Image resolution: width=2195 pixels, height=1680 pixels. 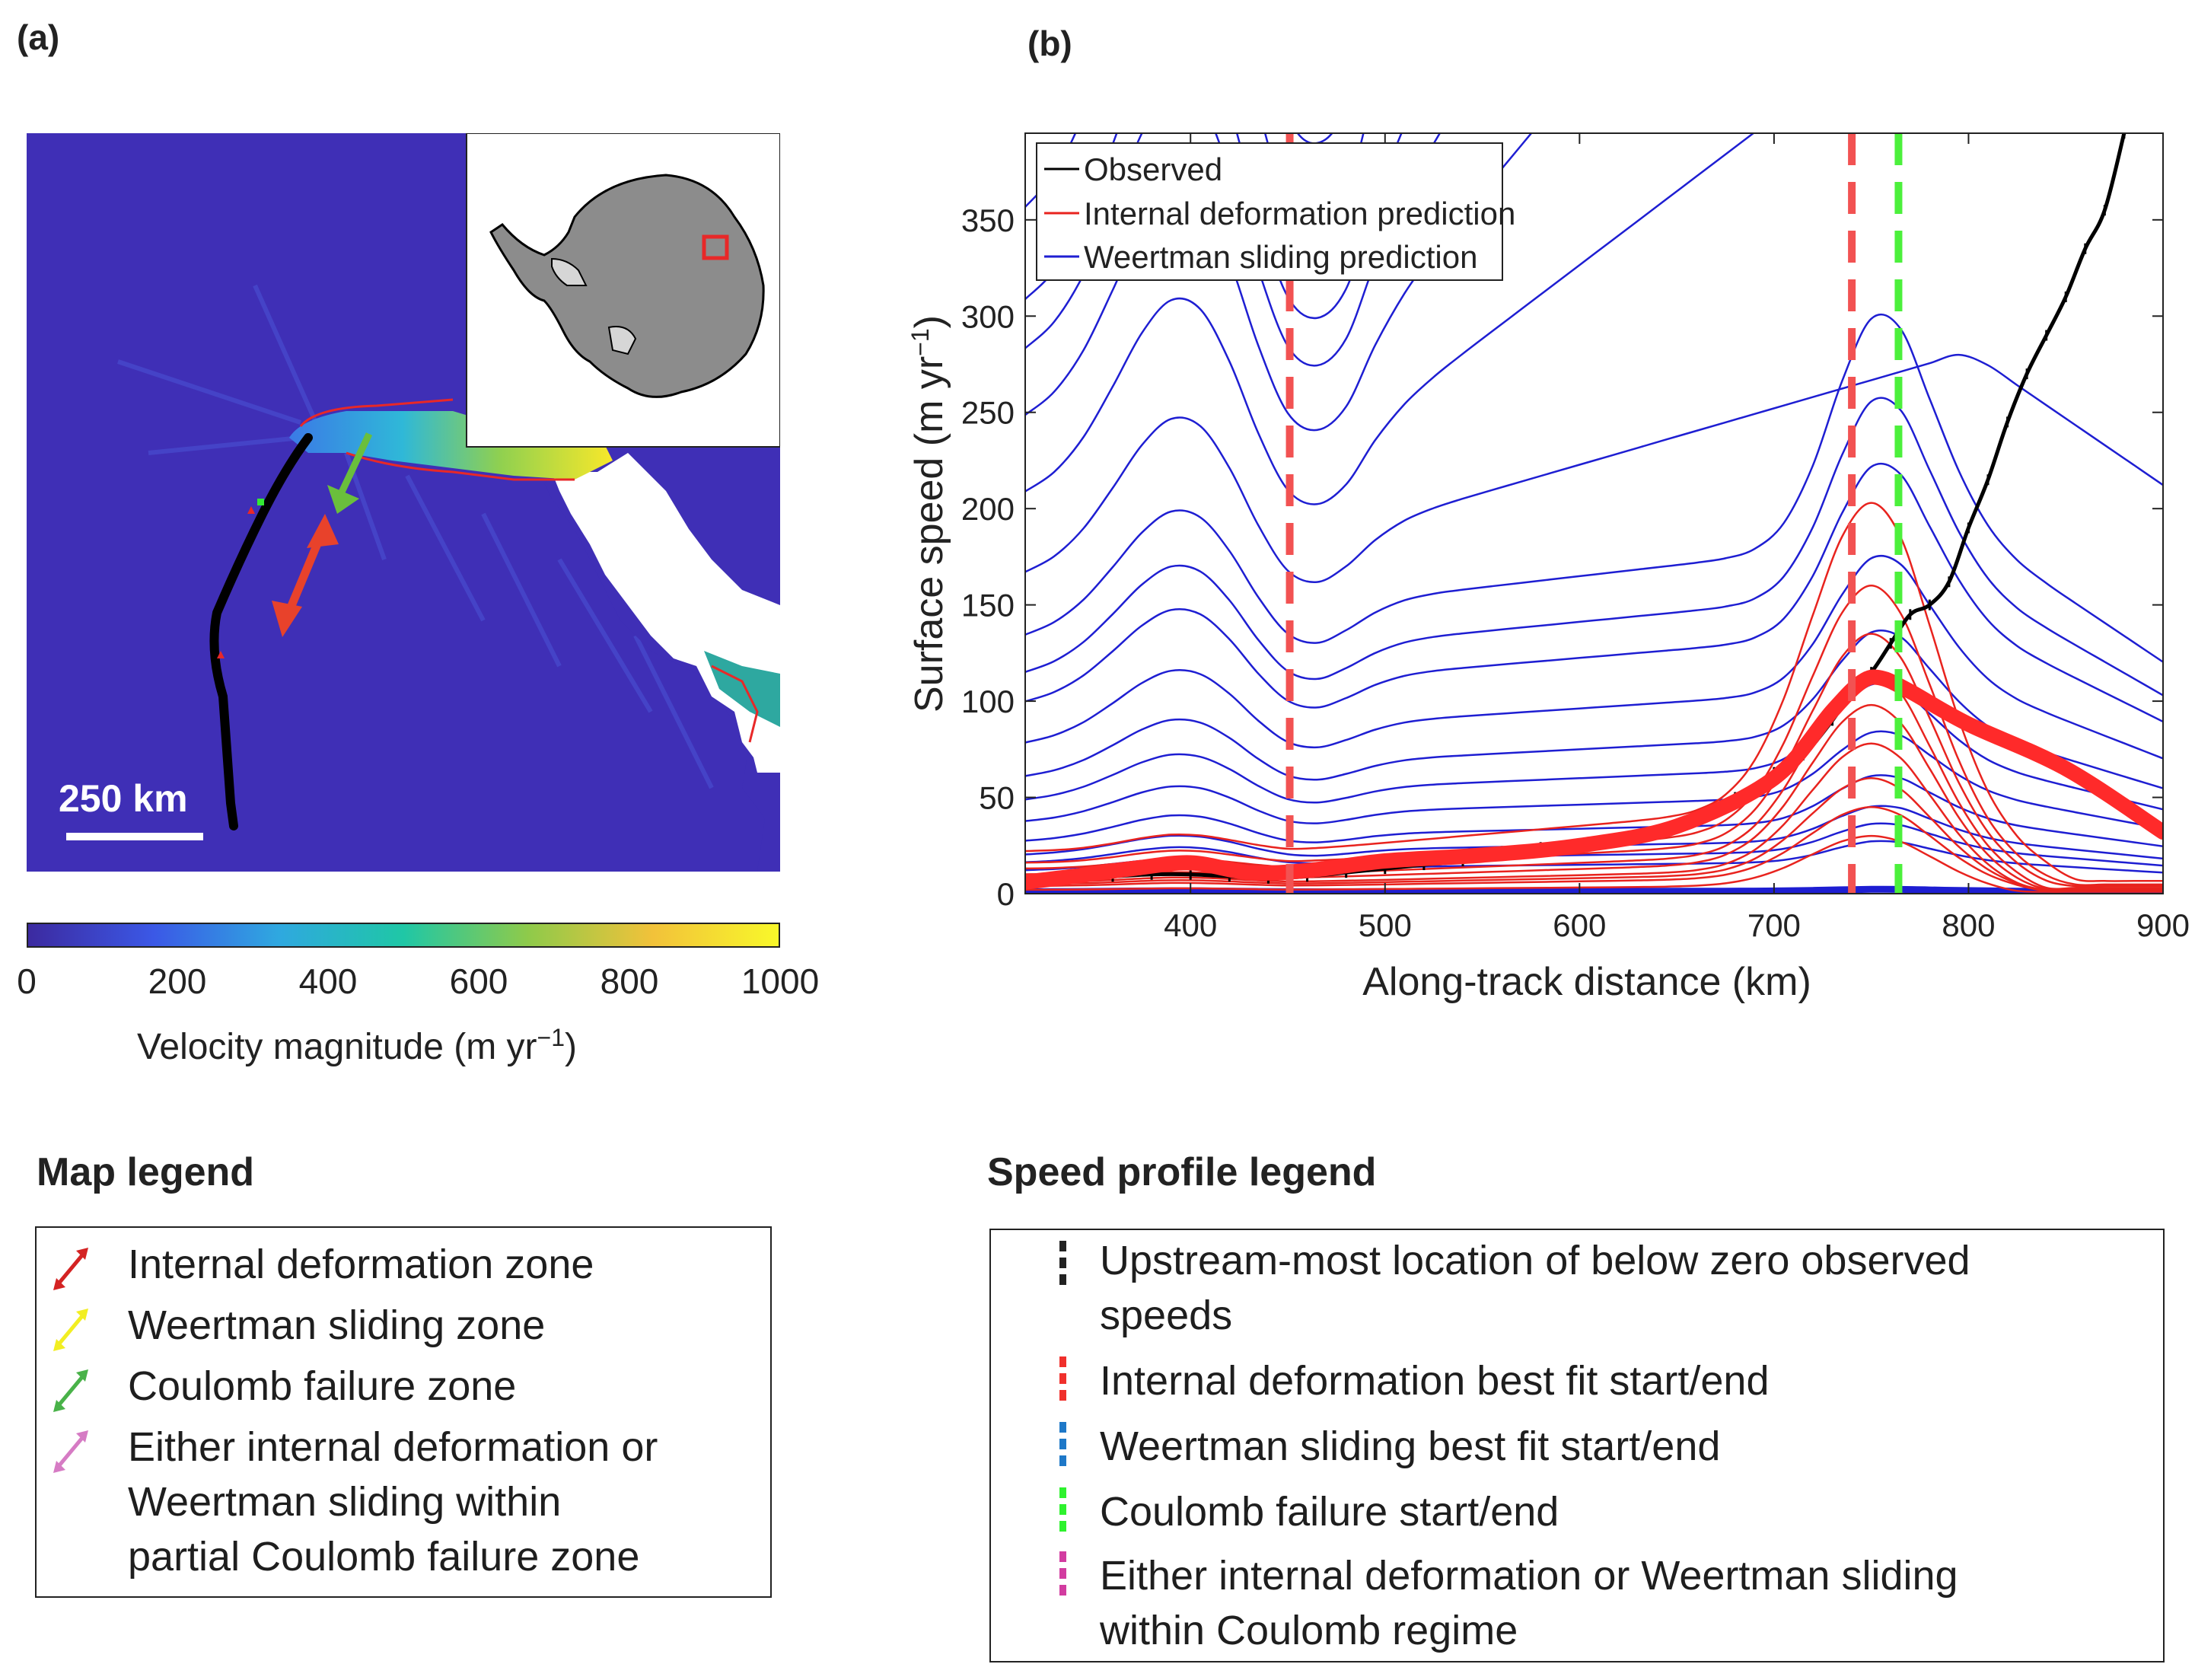 What do you see at coordinates (1166, 1315) in the screenshot?
I see `speed-legend-item-zero-2: speeds` at bounding box center [1166, 1315].